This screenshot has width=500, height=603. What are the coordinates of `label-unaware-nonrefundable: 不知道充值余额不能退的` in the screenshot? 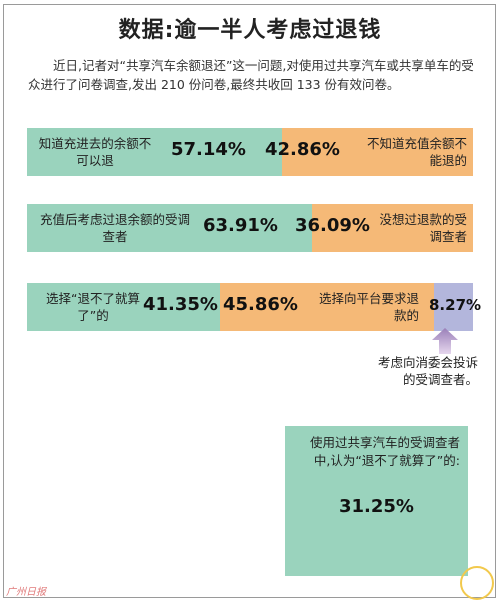 It's located at (416, 152).